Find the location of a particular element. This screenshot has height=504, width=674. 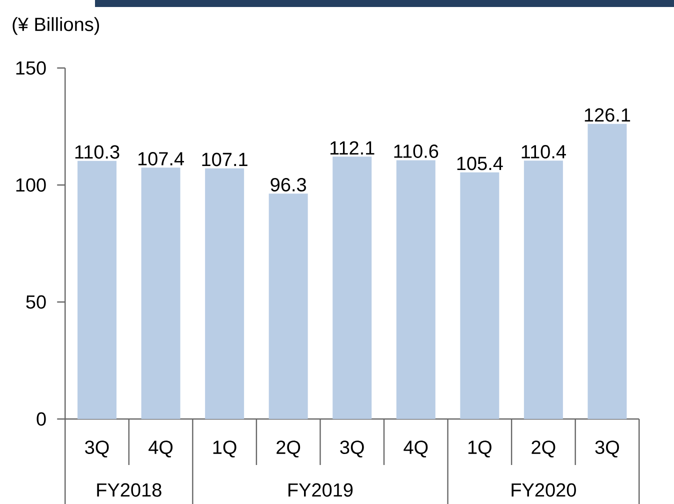

data-label: 107.1 is located at coordinates (225, 159).